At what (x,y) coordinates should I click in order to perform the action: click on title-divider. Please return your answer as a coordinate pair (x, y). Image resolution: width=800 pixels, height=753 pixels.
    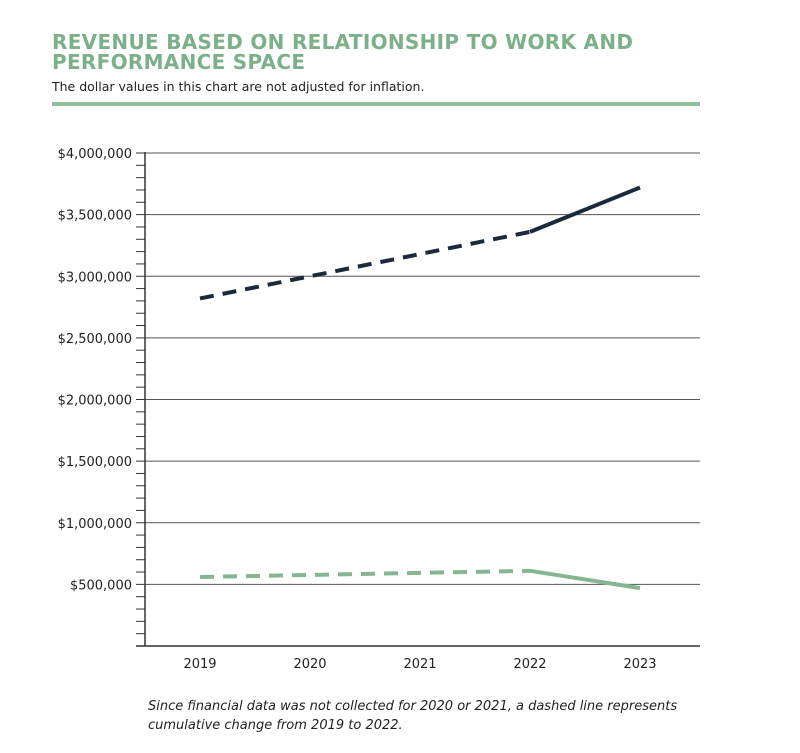
    Looking at the image, I should click on (376, 104).